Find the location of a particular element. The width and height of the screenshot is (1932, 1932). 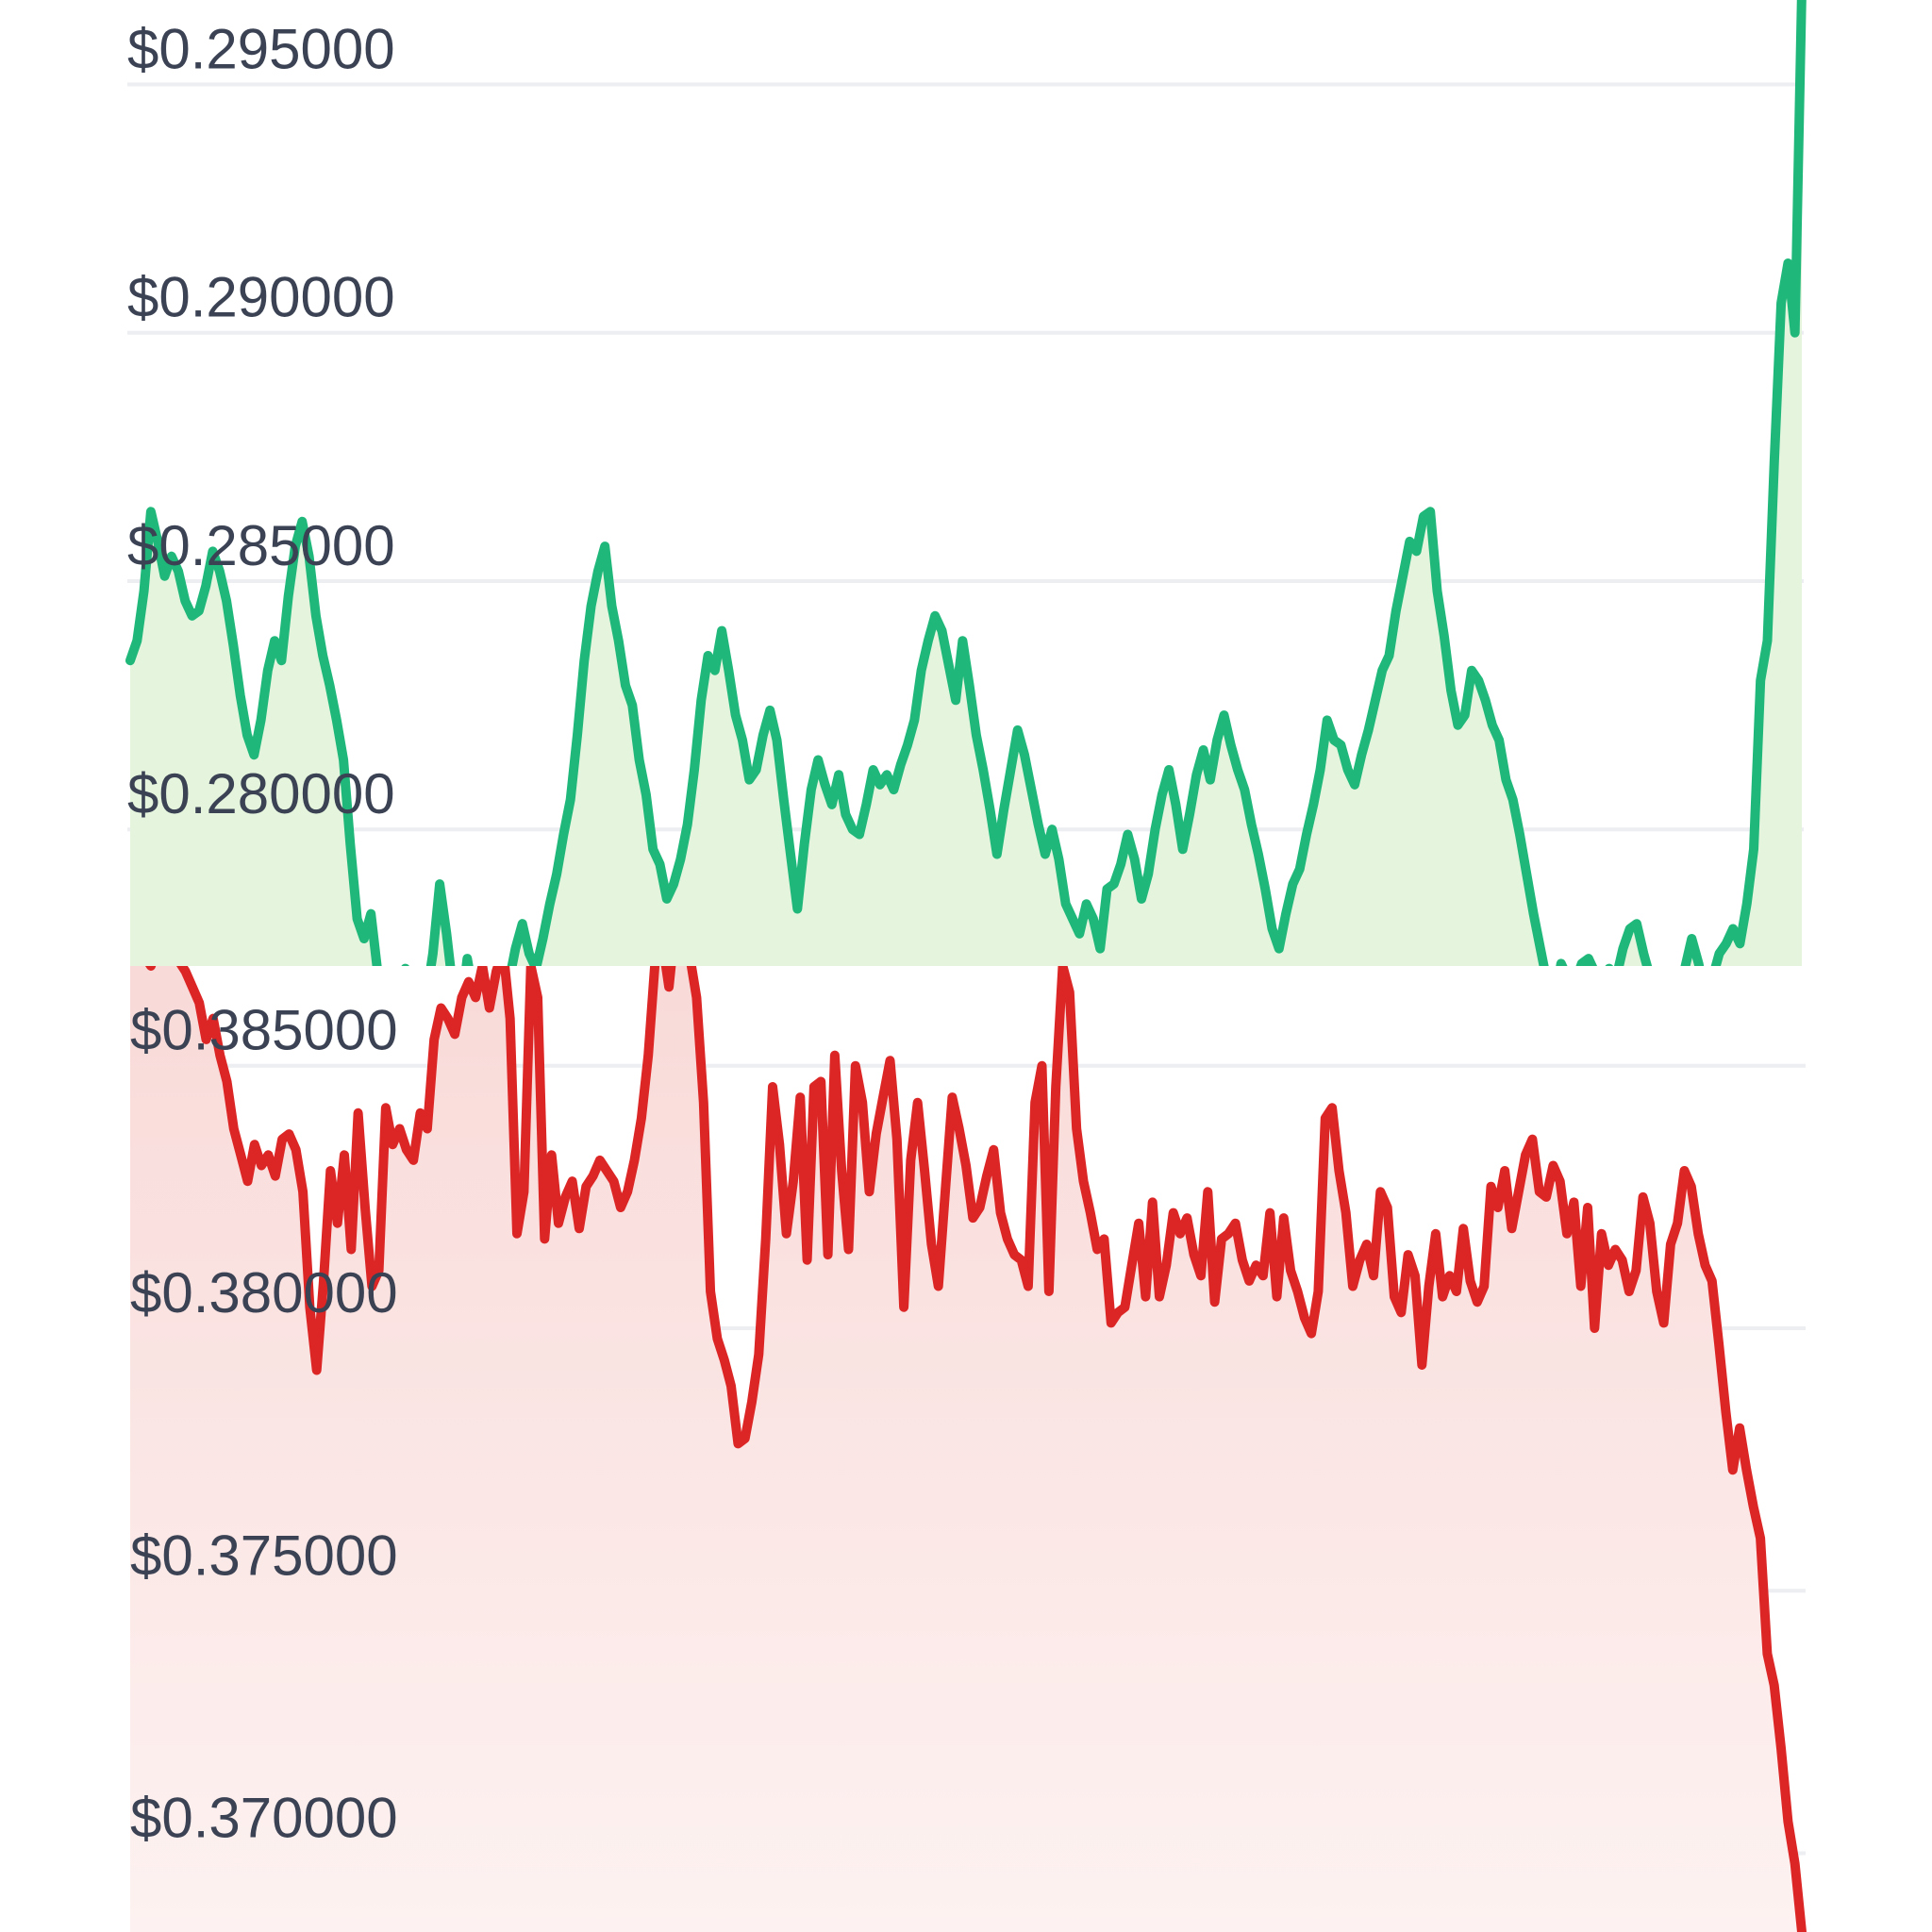

y-tick-label: $0.385000 is located at coordinates (264, 1030).